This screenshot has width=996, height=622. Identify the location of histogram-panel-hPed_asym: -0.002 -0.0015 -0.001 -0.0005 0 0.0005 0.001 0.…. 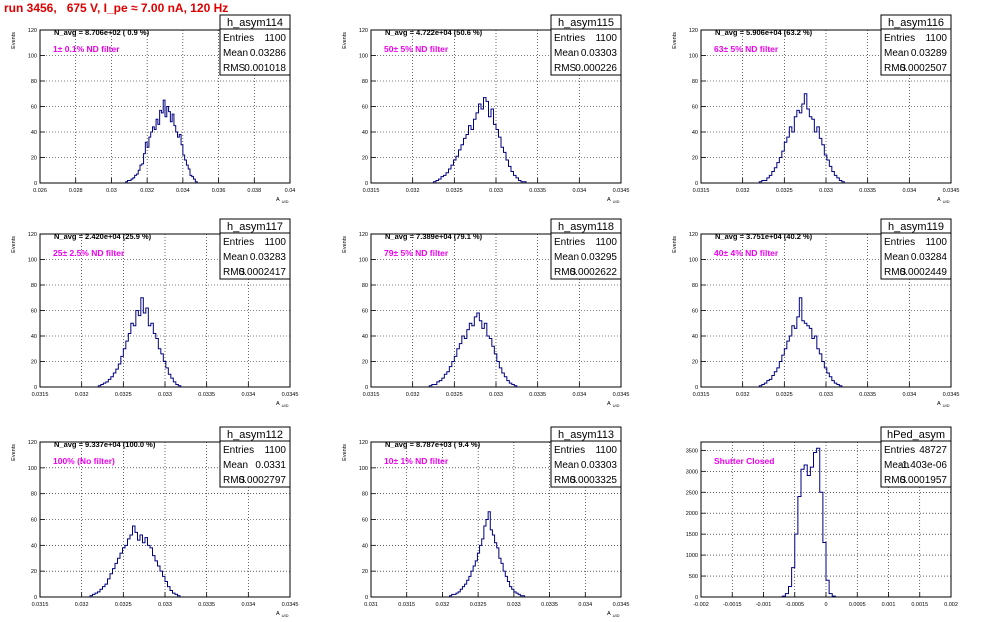
(822, 517).